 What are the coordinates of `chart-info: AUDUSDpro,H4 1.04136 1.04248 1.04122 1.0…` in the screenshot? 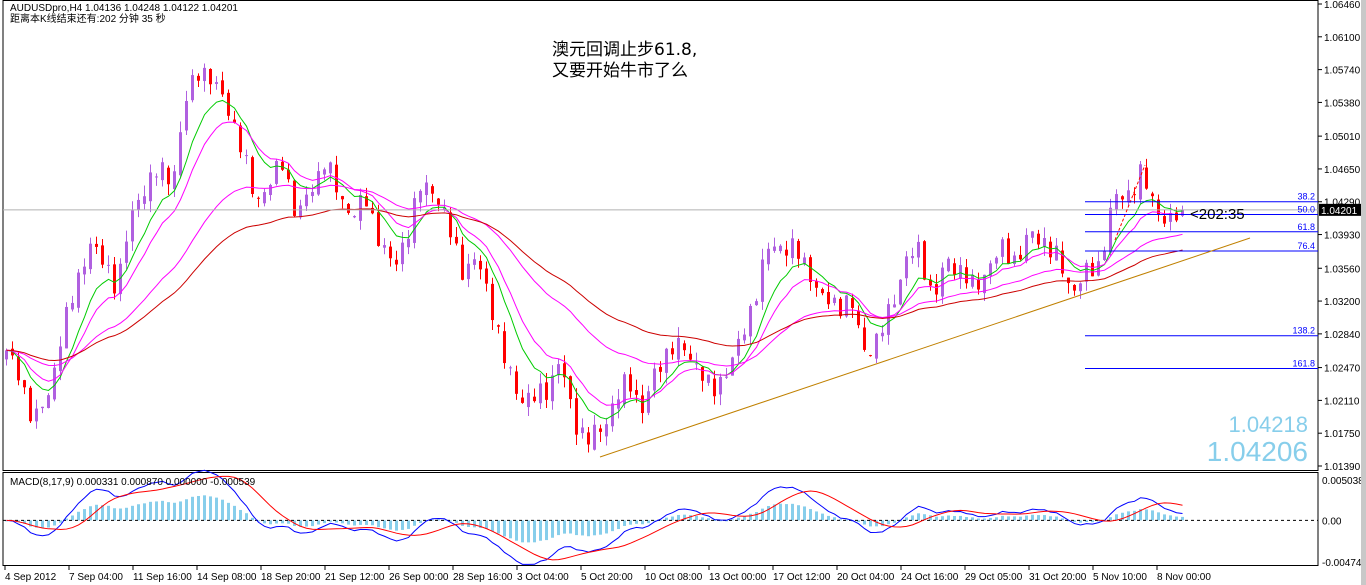 It's located at (124, 14).